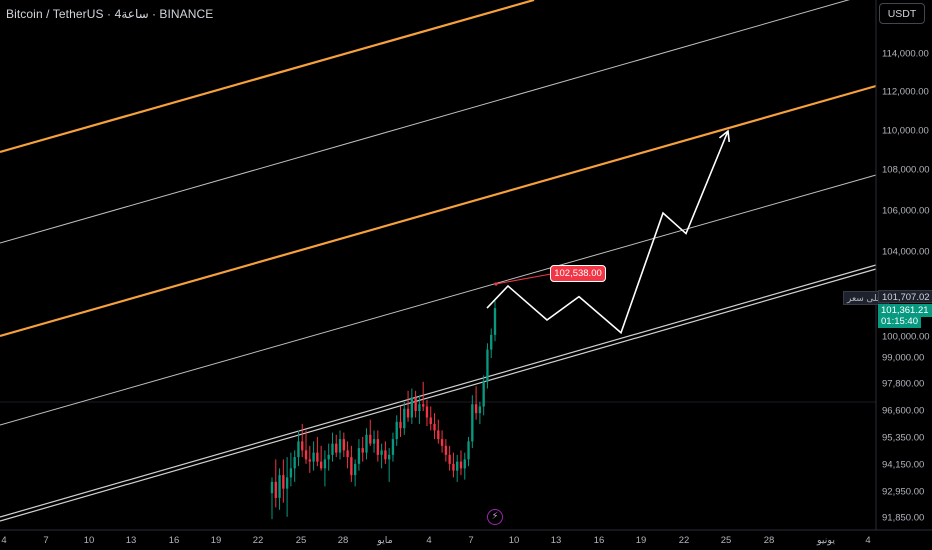  What do you see at coordinates (514, 540) in the screenshot?
I see `time-tick: 10` at bounding box center [514, 540].